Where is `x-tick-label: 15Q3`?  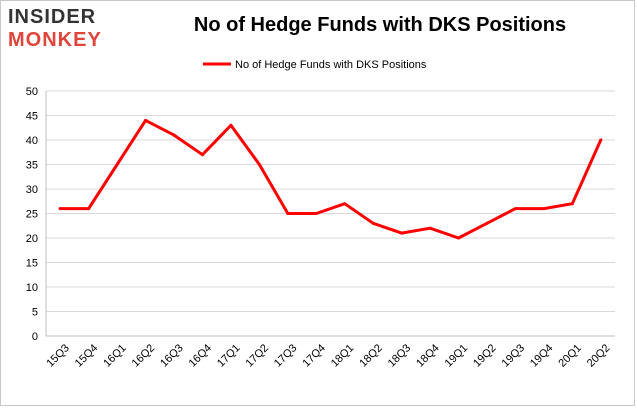
x-tick-label: 15Q3 is located at coordinates (58, 356).